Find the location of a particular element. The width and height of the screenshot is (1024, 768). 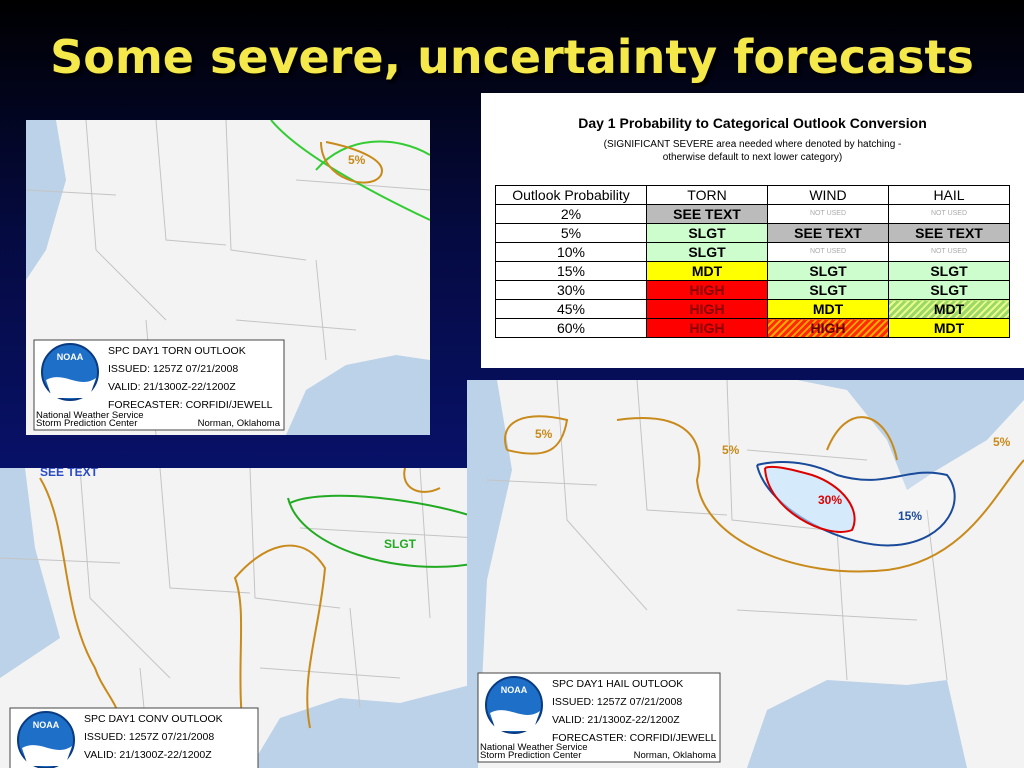

table-row: 30% HIGH SLGT SLGT is located at coordinates (752, 290).